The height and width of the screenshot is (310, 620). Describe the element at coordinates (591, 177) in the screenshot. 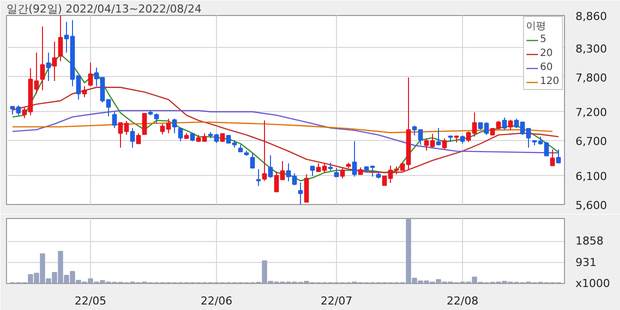

I see `y-tick-label: 6,100` at that location.